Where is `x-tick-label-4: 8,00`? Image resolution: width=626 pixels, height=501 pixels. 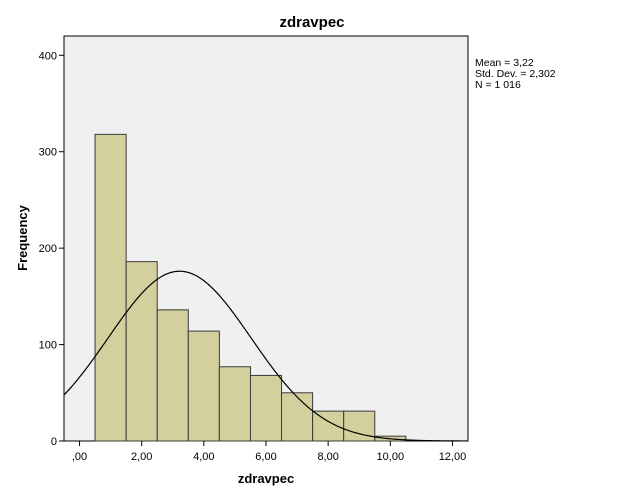
x-tick-label-4: 8,00 is located at coordinates (327, 457).